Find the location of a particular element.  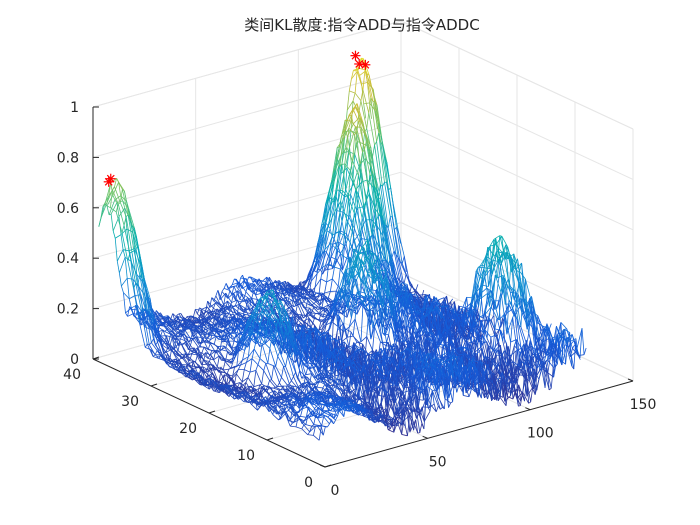

z-gridline is located at coordinates (247, 165).